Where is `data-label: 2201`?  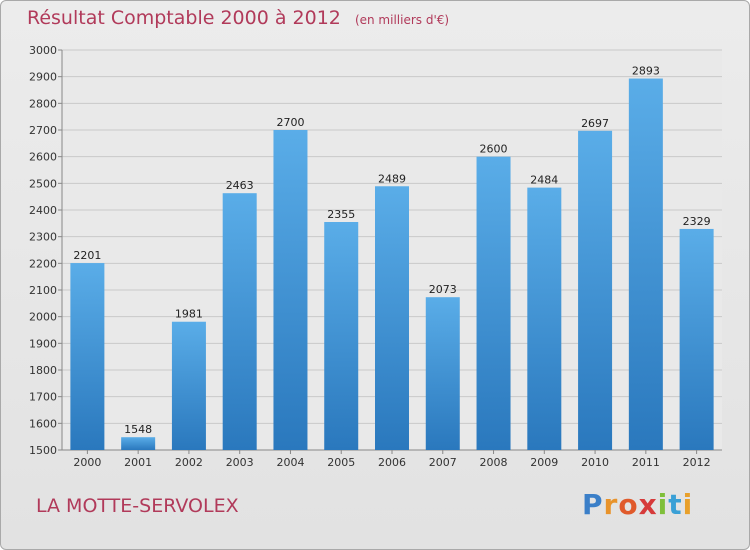 data-label: 2201 is located at coordinates (87, 255).